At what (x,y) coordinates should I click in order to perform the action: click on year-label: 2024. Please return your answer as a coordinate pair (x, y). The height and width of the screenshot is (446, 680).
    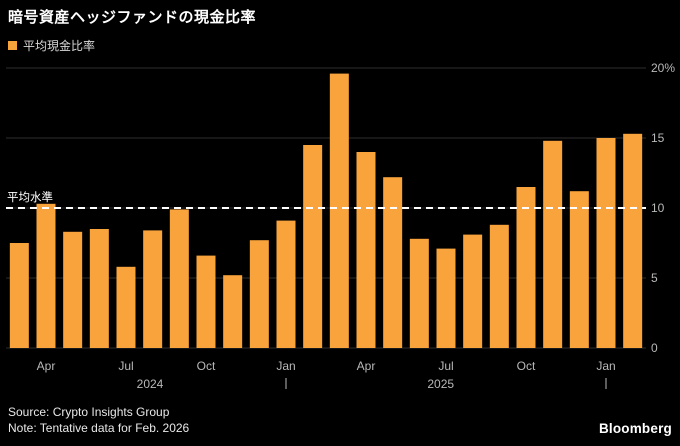
    Looking at the image, I should click on (150, 384).